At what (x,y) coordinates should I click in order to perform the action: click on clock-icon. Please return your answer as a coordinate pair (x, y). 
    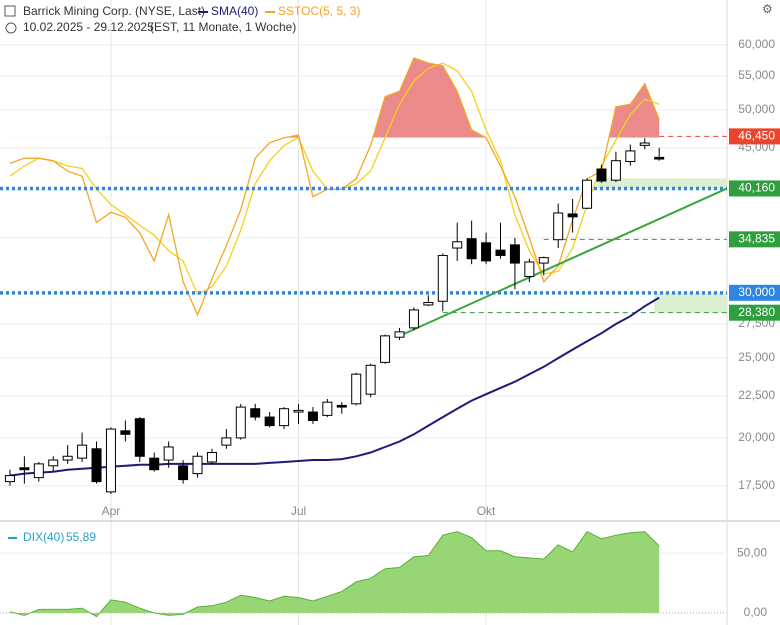
    Looking at the image, I should click on (11, 28).